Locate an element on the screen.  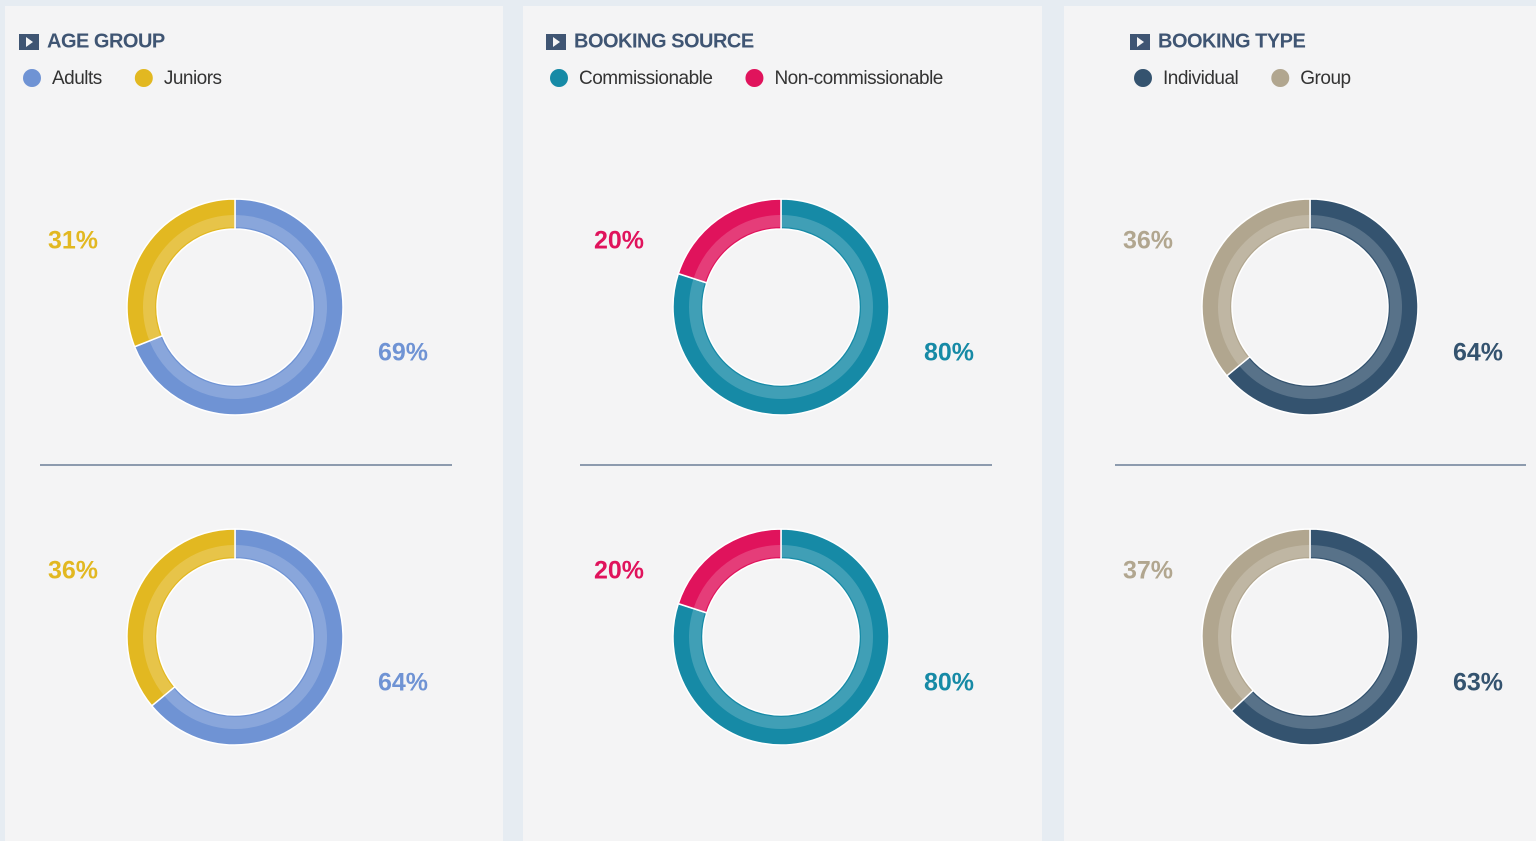
legend-label: Juniors is located at coordinates (193, 78).